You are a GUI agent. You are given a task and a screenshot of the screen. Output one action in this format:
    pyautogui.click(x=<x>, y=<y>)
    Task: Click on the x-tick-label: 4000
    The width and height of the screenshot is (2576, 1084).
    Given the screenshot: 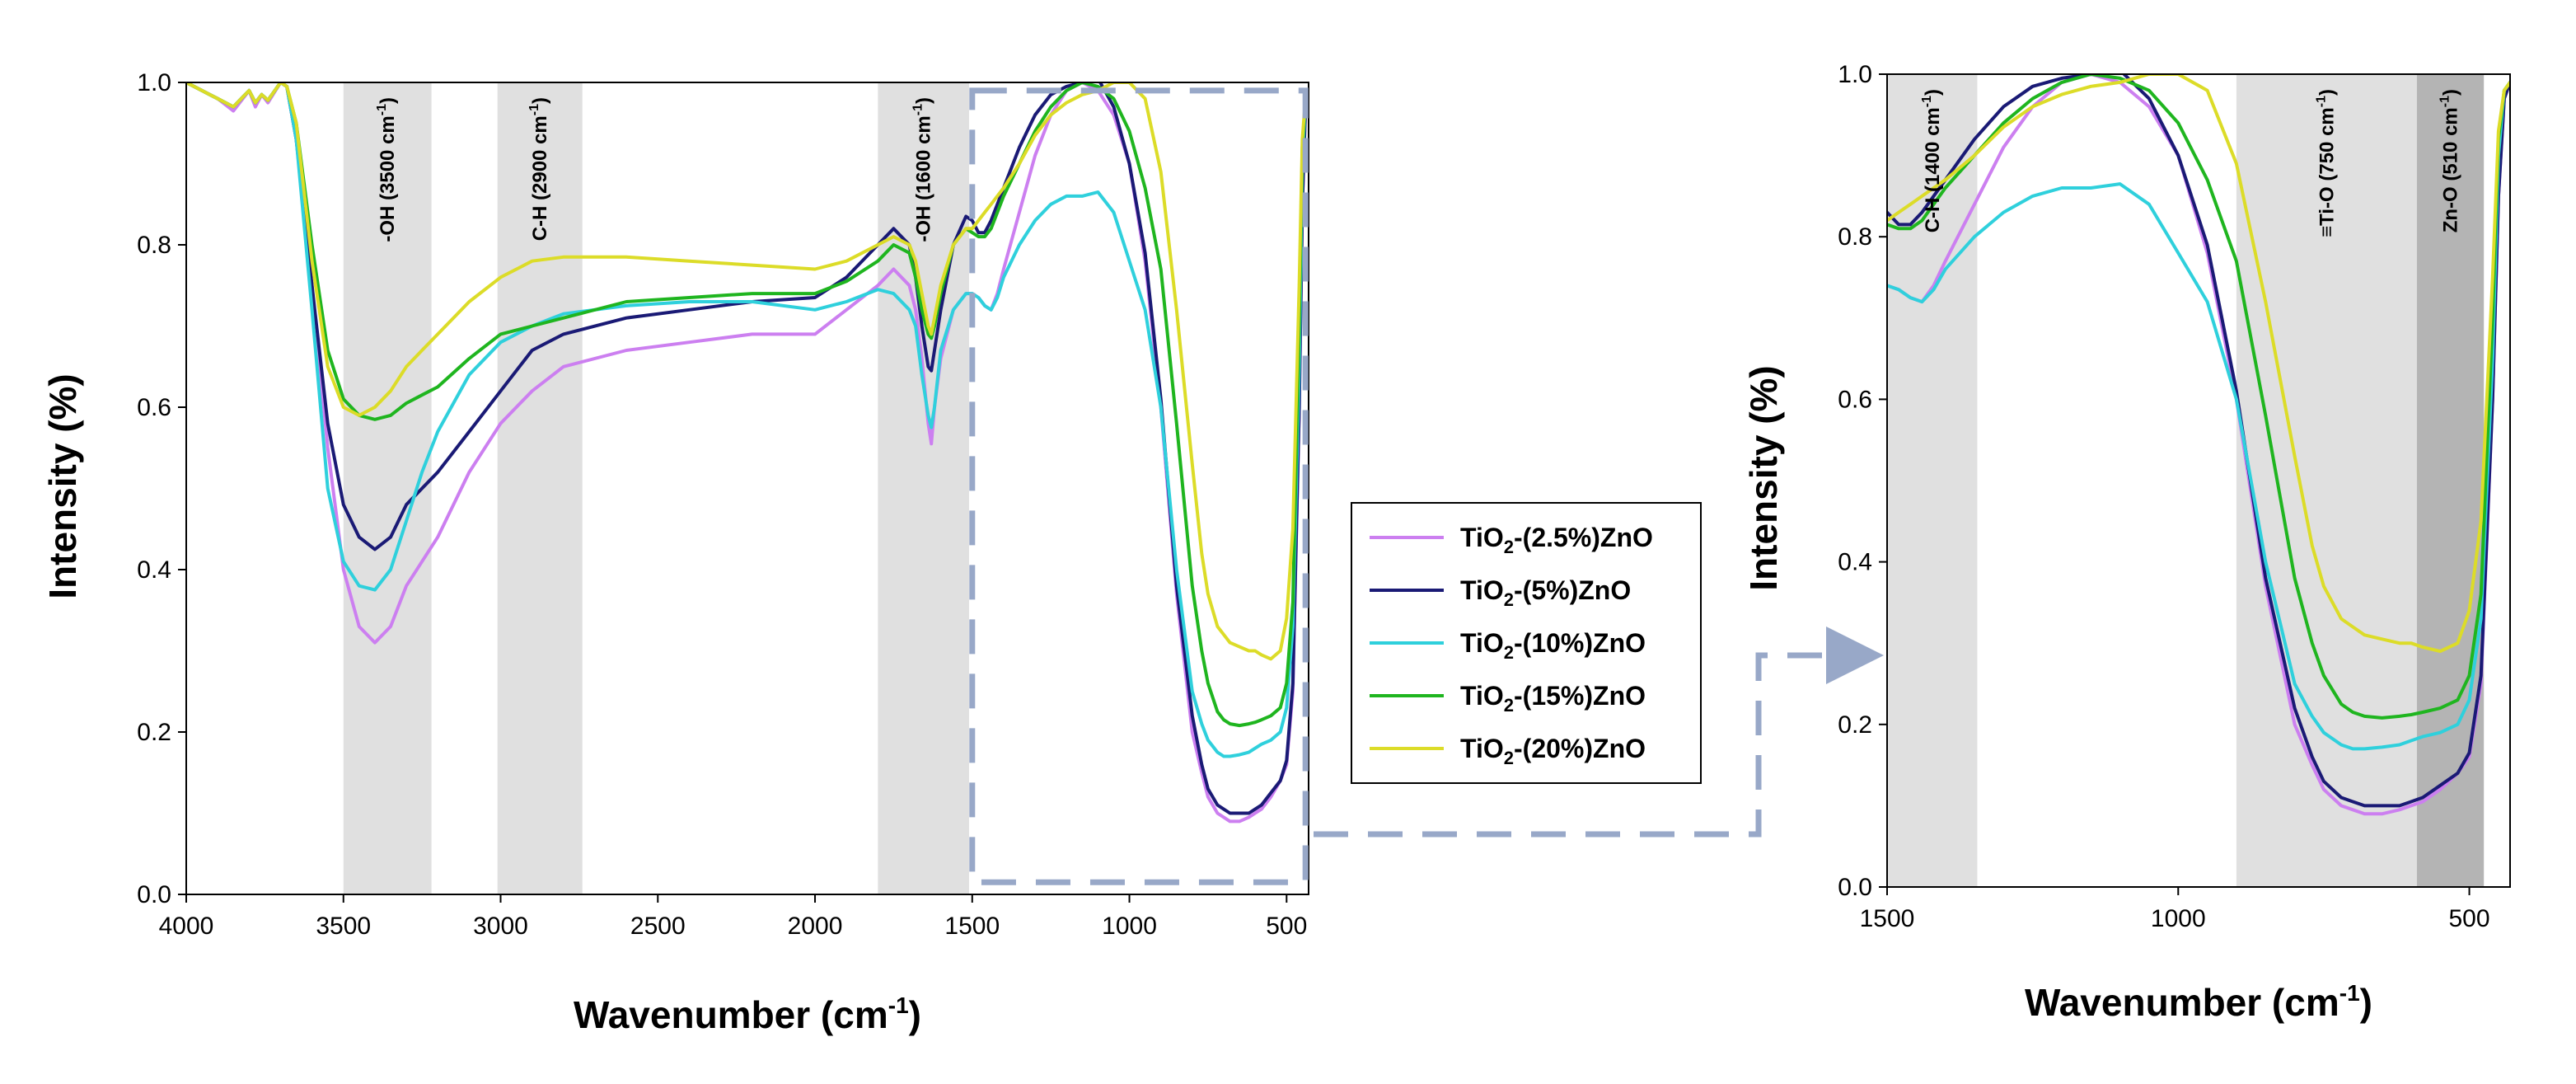 What is the action you would take?
    pyautogui.click(x=186, y=926)
    